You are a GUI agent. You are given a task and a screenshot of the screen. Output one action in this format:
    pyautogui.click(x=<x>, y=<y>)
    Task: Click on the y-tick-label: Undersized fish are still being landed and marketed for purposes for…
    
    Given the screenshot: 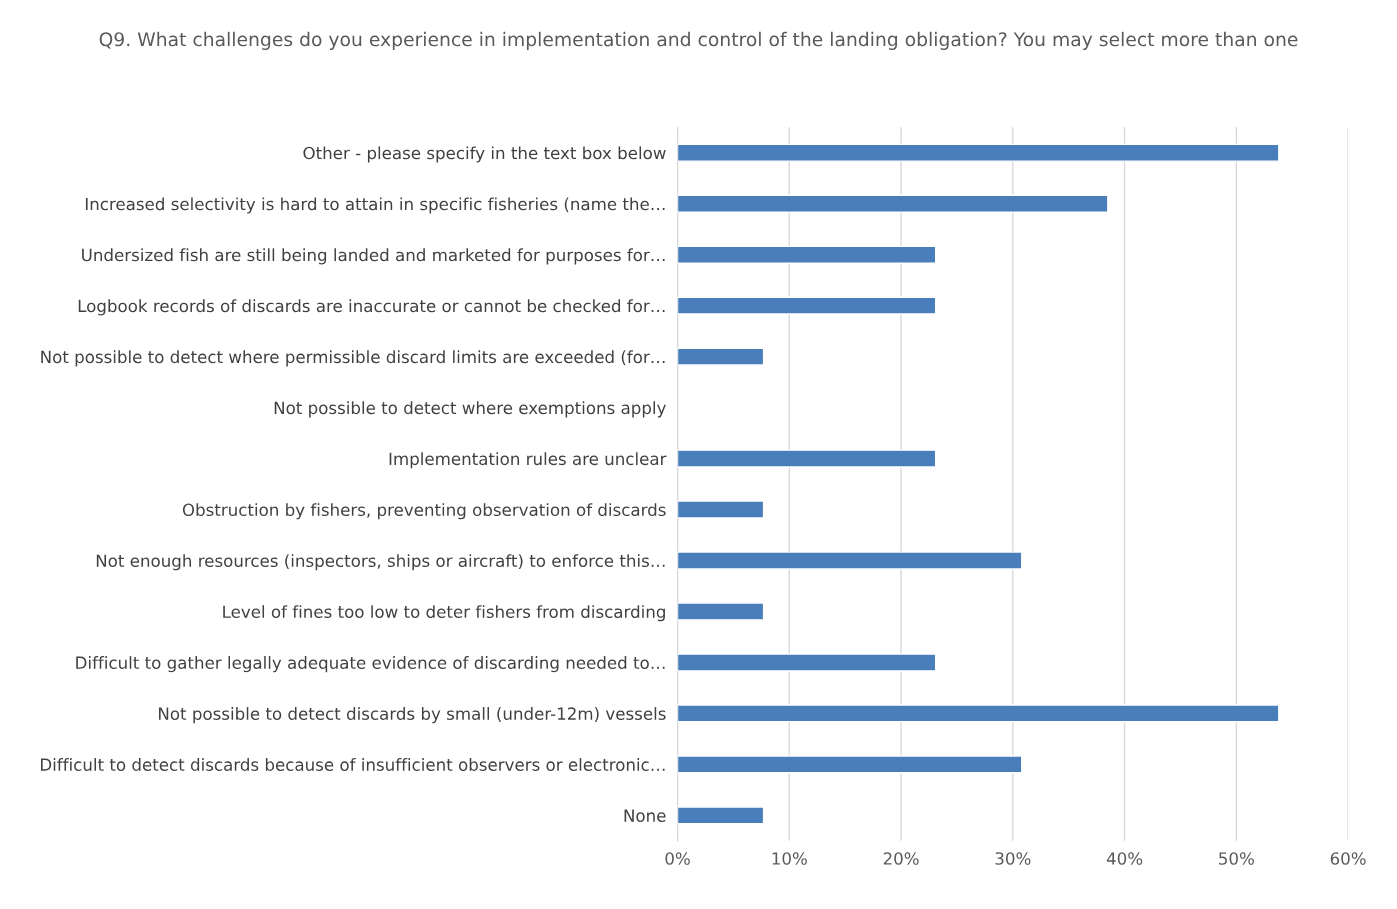 What is the action you would take?
    pyautogui.click(x=373, y=256)
    